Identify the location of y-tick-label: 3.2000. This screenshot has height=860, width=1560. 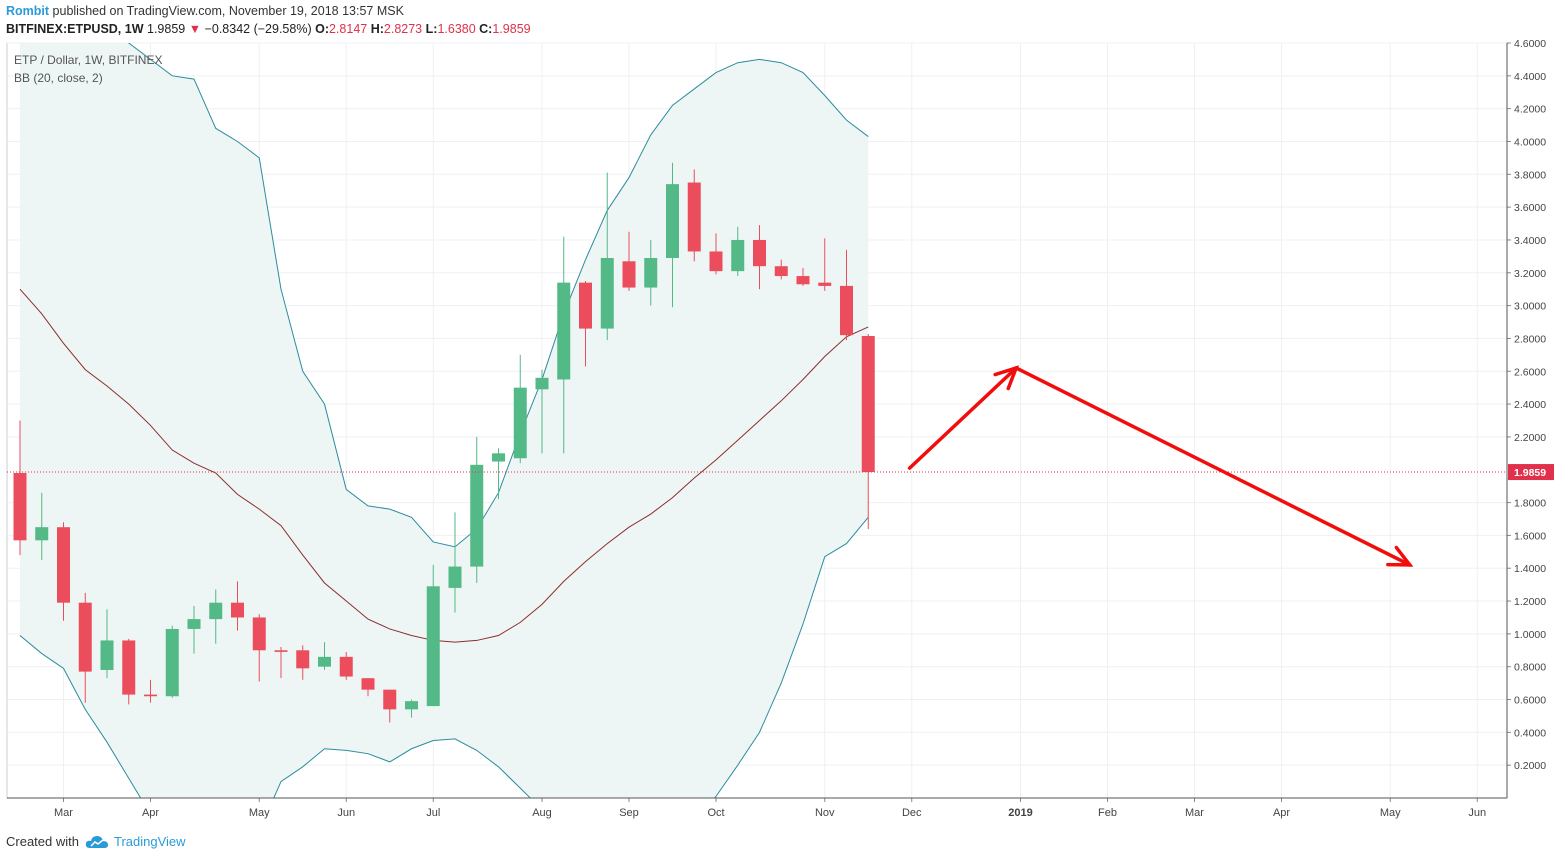
(1530, 274).